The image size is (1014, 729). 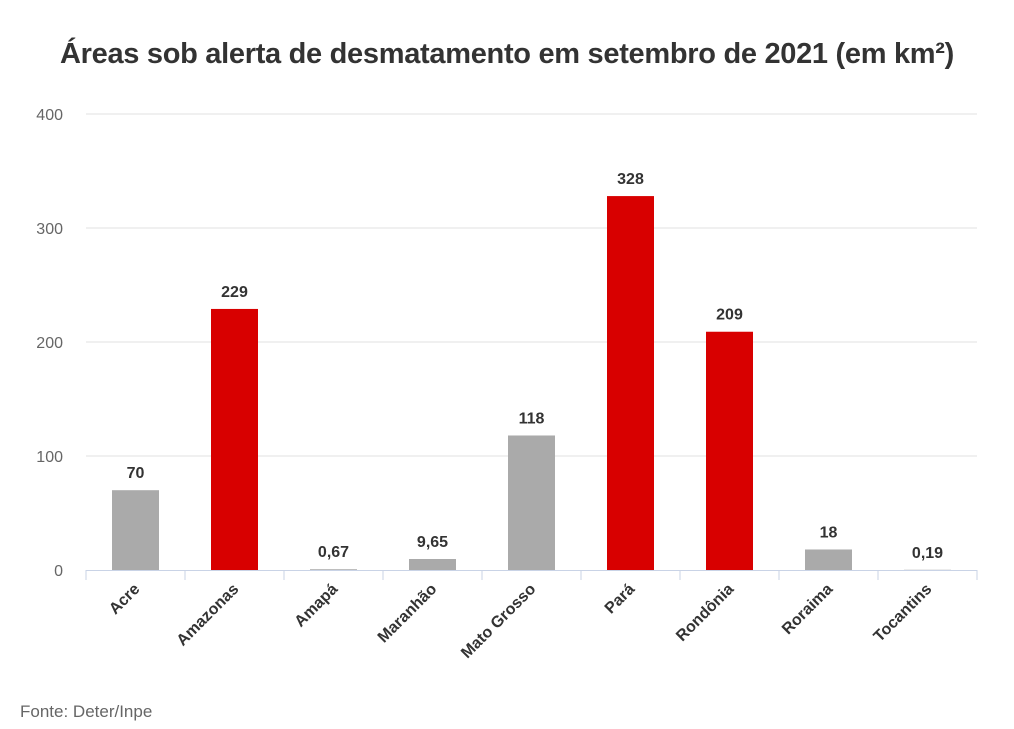 I want to click on bar-amapá, so click(x=333, y=569).